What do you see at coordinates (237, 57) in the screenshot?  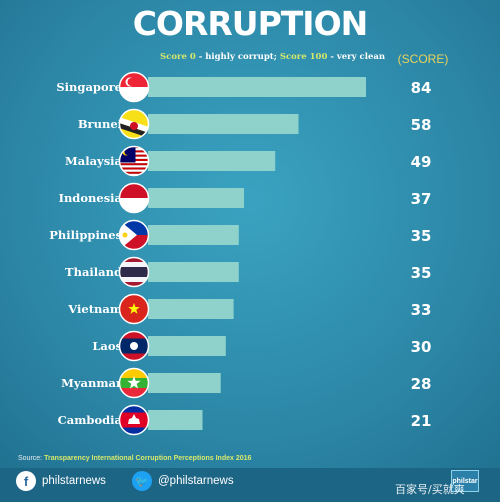 I see `subtitle-low-meaning: - highly corrupt;` at bounding box center [237, 57].